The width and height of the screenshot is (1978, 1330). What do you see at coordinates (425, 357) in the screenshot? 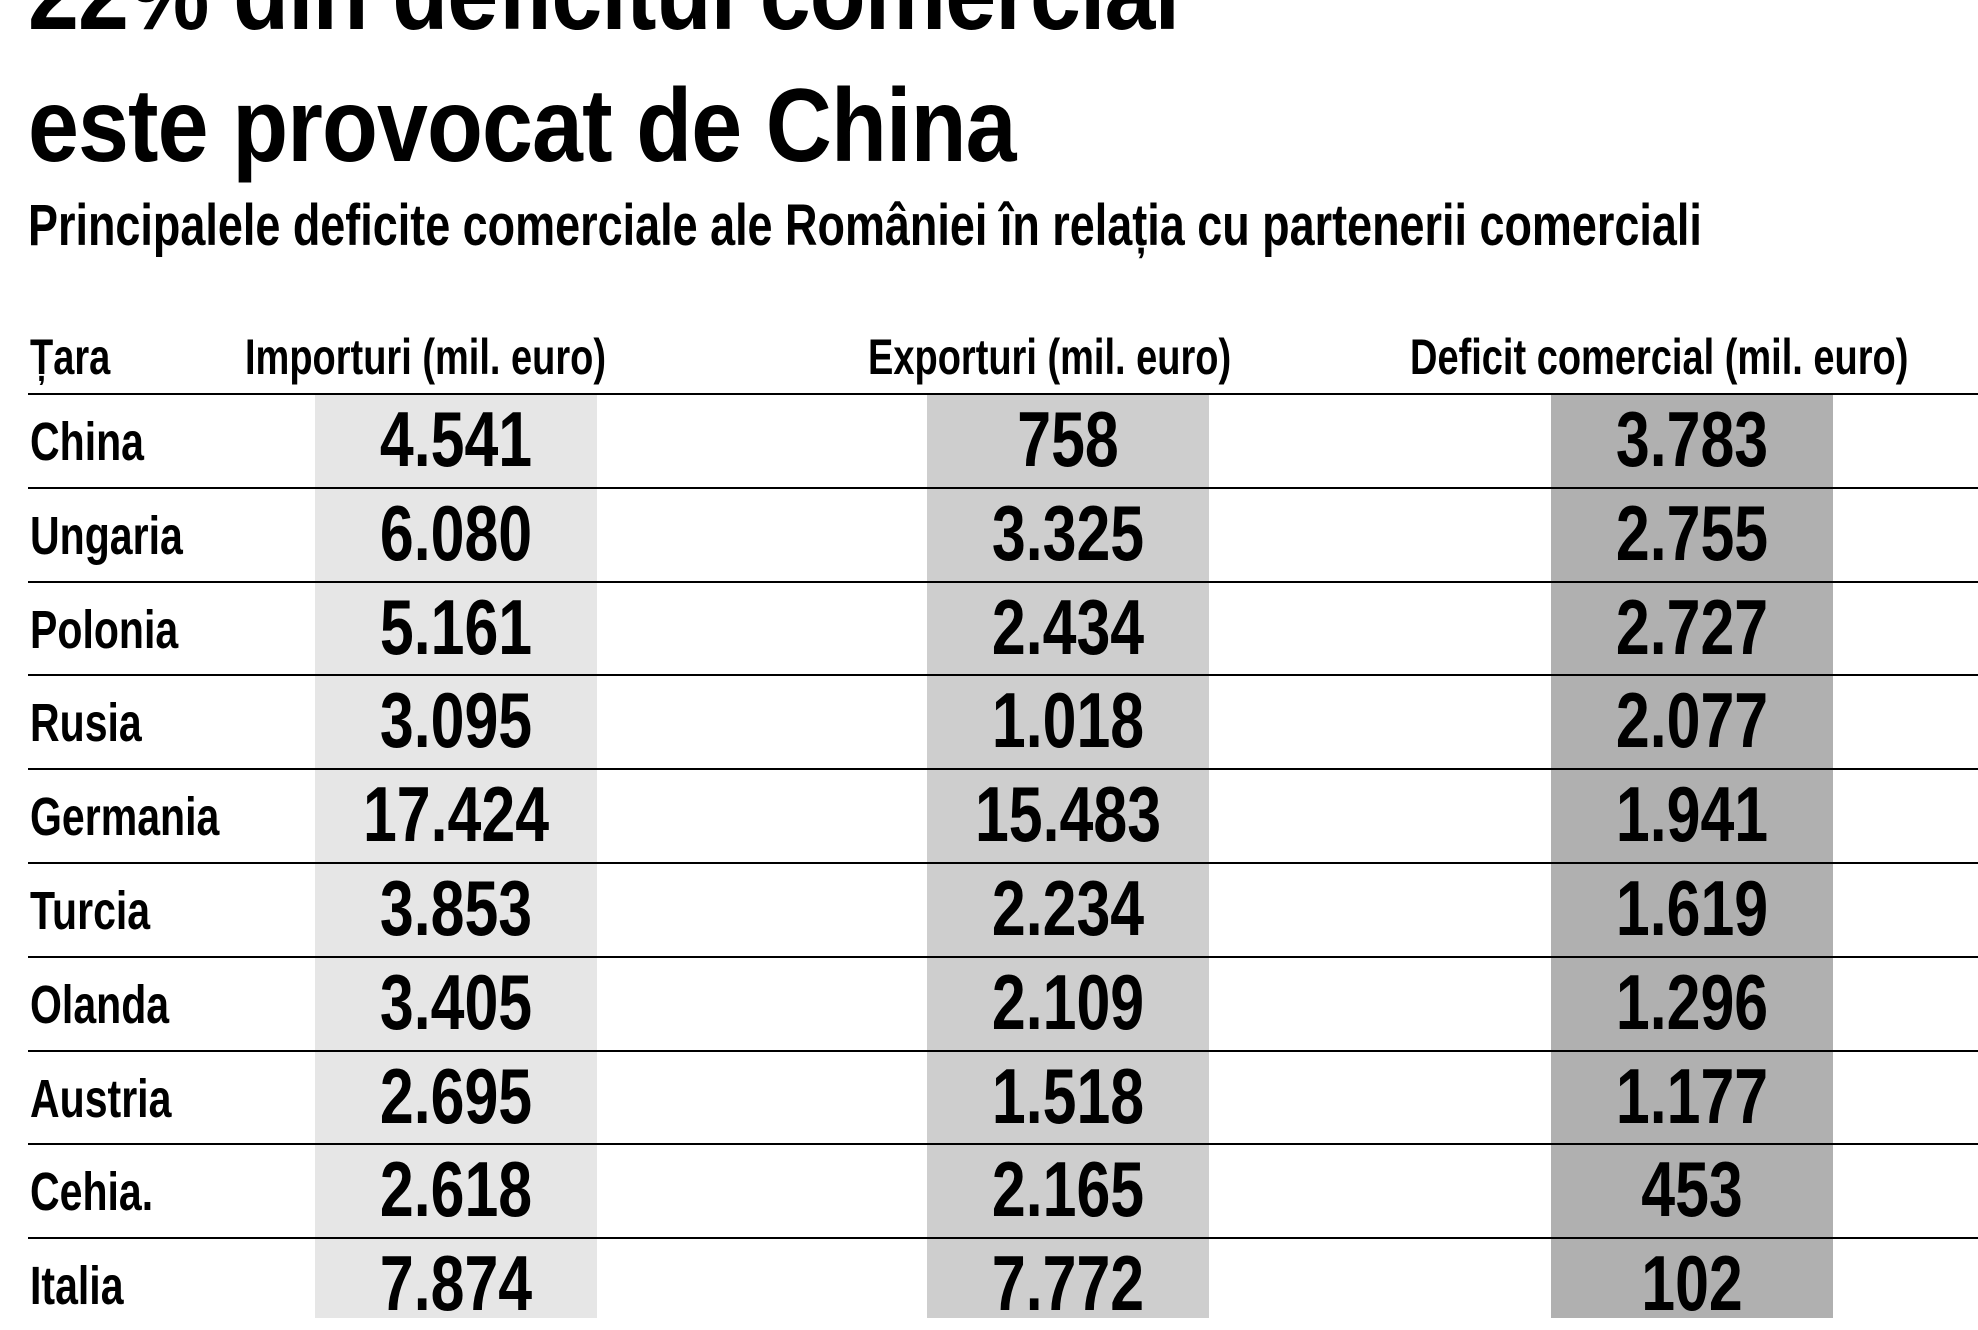
I see `header-imports: Importuri (mil. euro)` at bounding box center [425, 357].